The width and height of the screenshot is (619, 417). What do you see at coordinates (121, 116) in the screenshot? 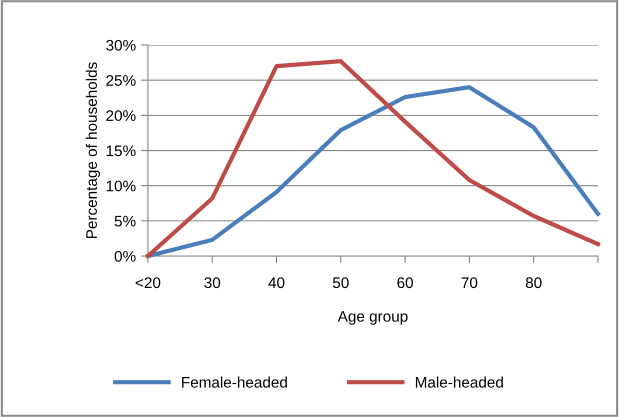
I see `y-tick-label: 20%` at bounding box center [121, 116].